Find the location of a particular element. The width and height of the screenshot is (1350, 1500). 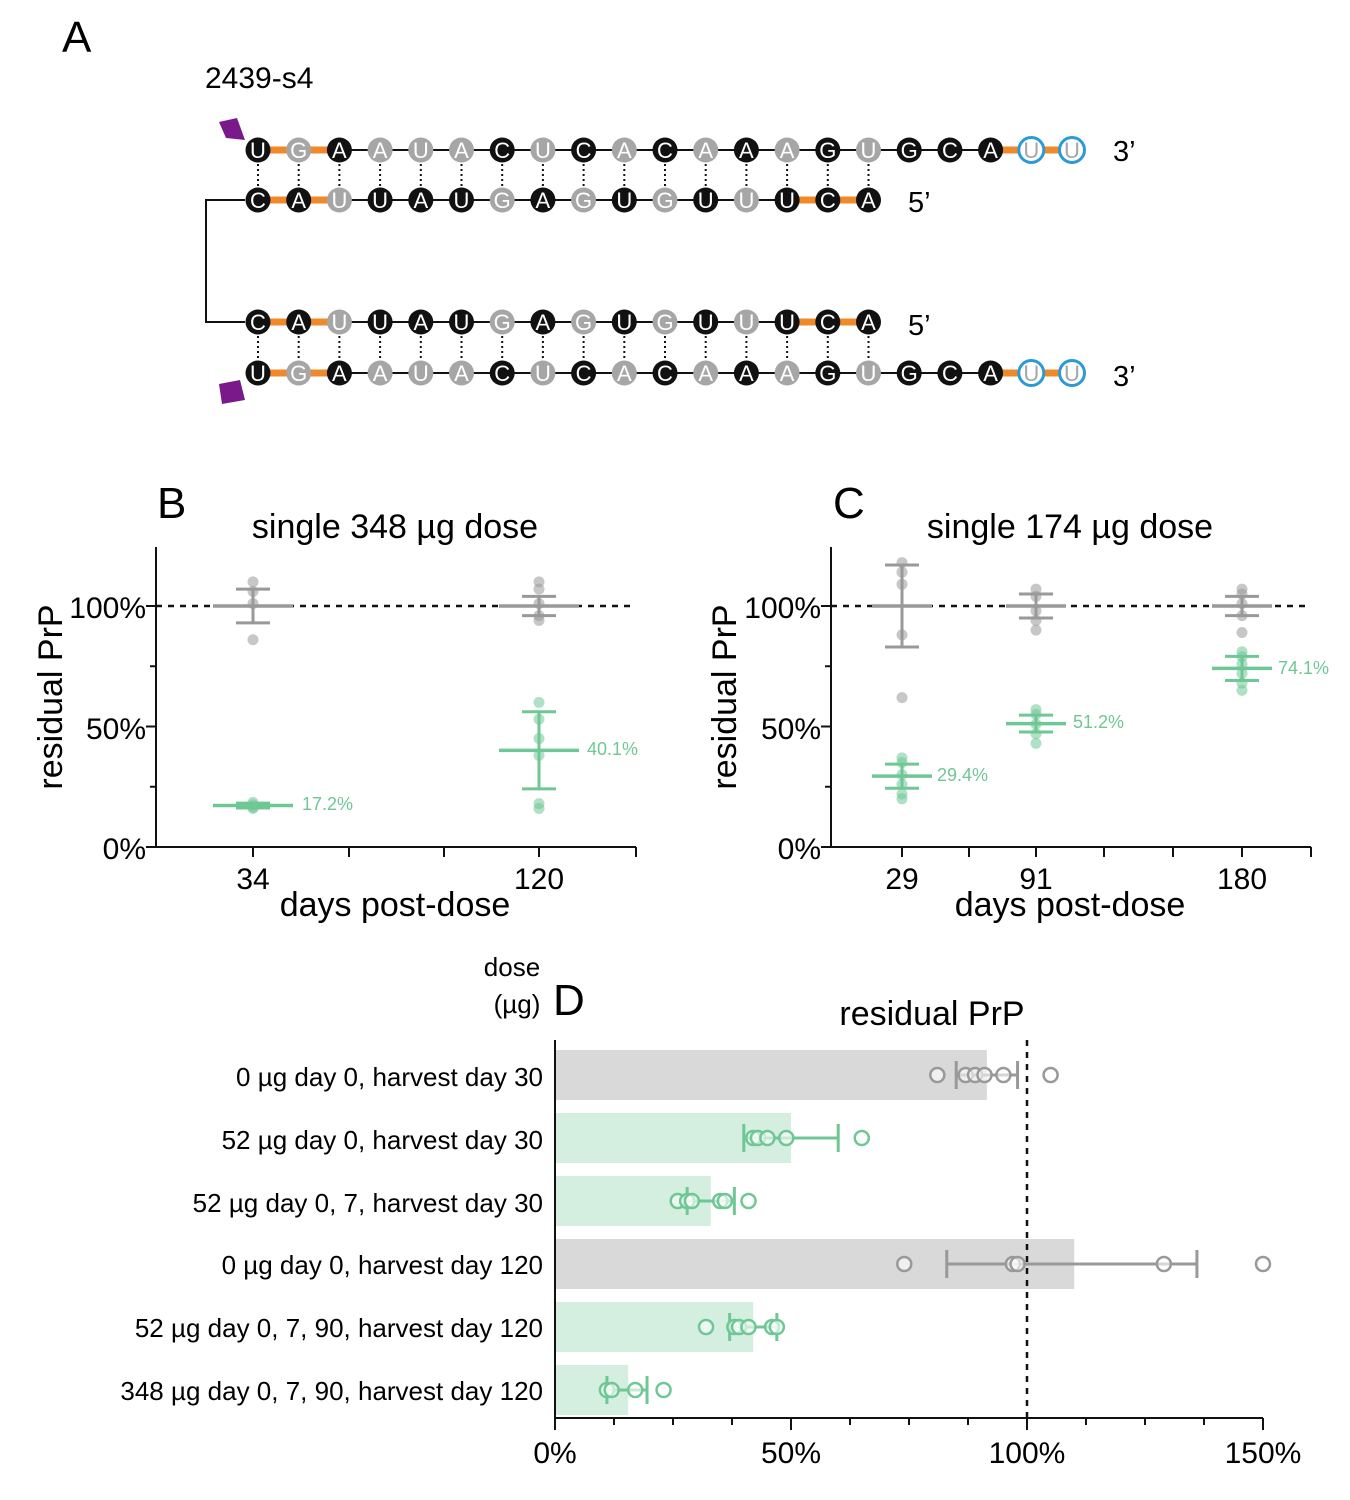

panel-c-mean-label: 29.4% is located at coordinates (962, 775).